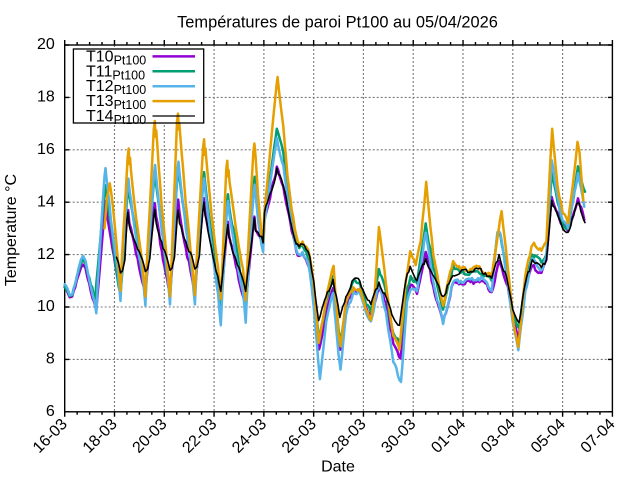 The height and width of the screenshot is (480, 640). Describe the element at coordinates (46, 306) in the screenshot. I see `svg-text: 10` at that location.